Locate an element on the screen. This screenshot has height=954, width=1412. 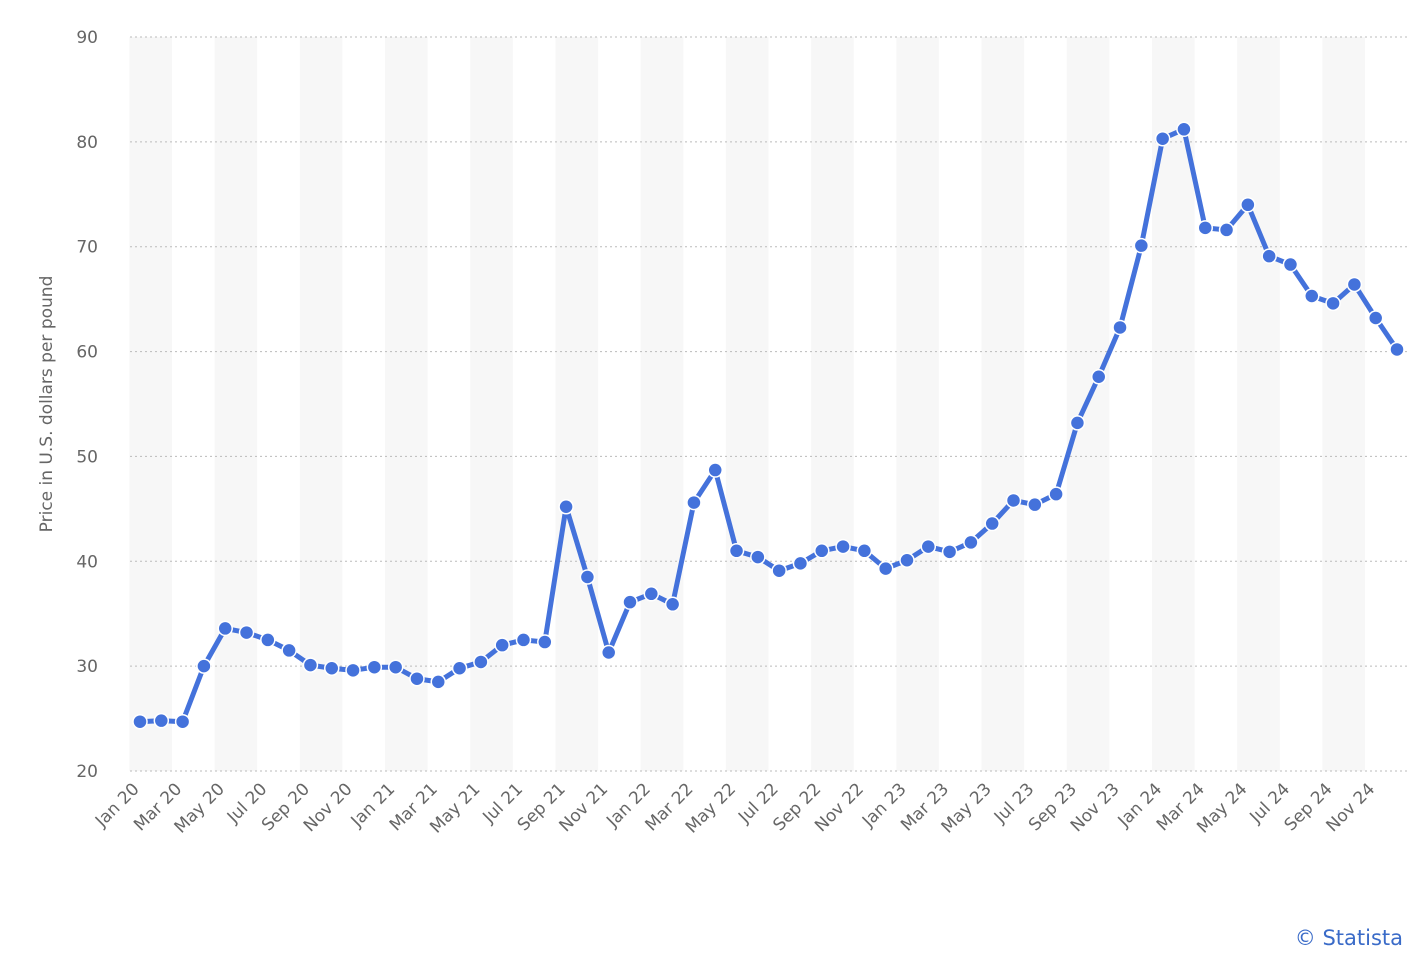
x-tick-label: Nov 21 is located at coordinates (584, 807).